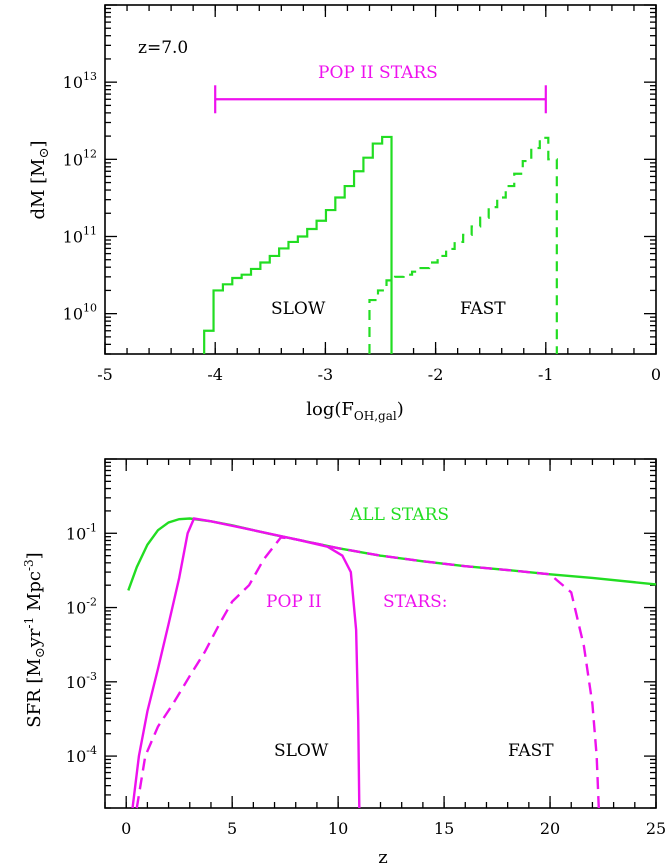  I want to click on top-pop2-label: POP II STARS, so click(378, 73).